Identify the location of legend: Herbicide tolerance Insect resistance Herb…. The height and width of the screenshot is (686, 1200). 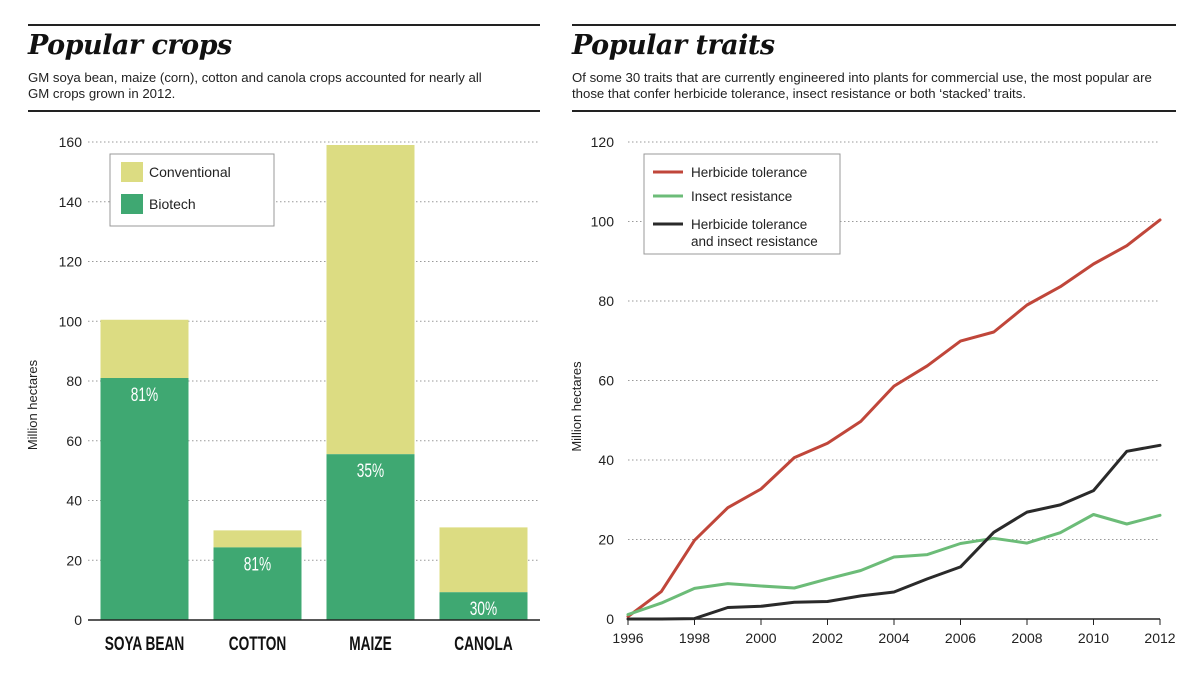
(742, 204).